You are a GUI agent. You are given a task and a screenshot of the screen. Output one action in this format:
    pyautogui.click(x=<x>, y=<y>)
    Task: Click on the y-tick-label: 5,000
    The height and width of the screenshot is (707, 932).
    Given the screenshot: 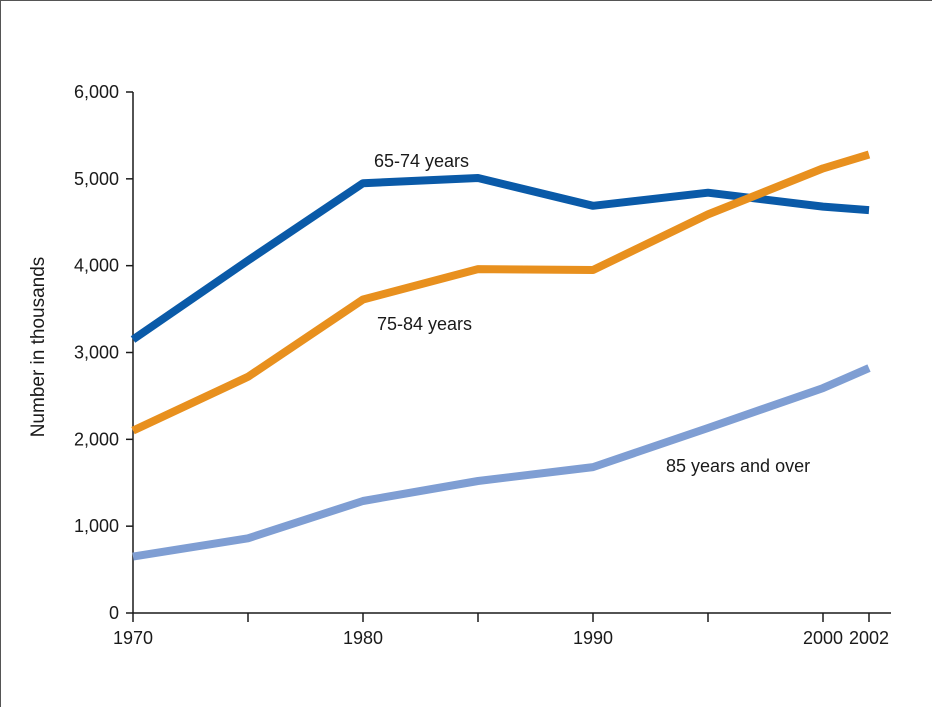 What is the action you would take?
    pyautogui.click(x=96, y=179)
    